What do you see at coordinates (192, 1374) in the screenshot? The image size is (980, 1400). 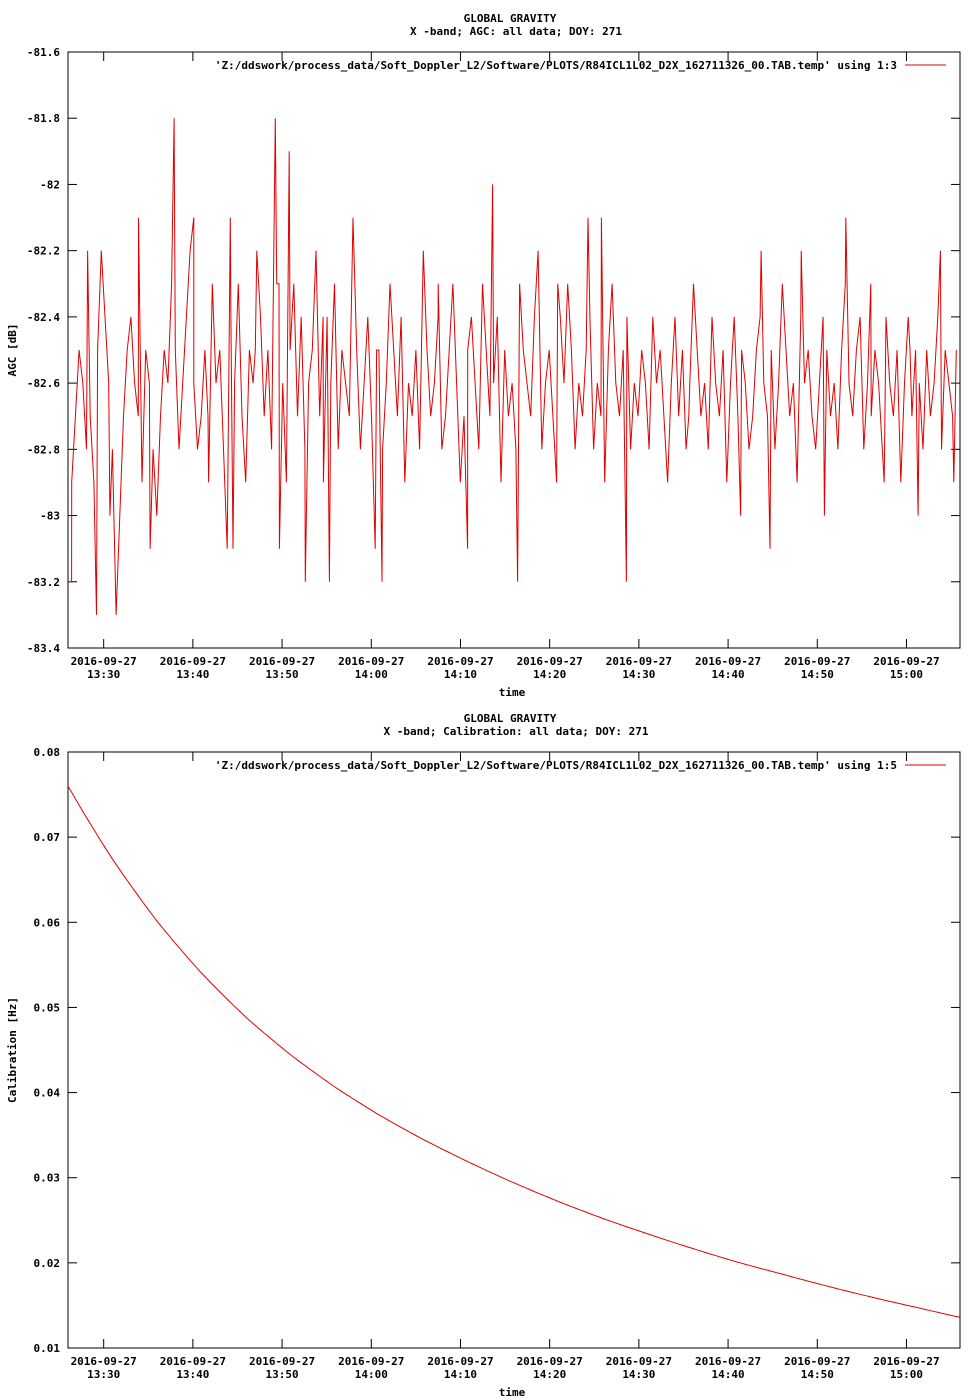 I see `calibration-x-tick-time-label: 13:40` at bounding box center [192, 1374].